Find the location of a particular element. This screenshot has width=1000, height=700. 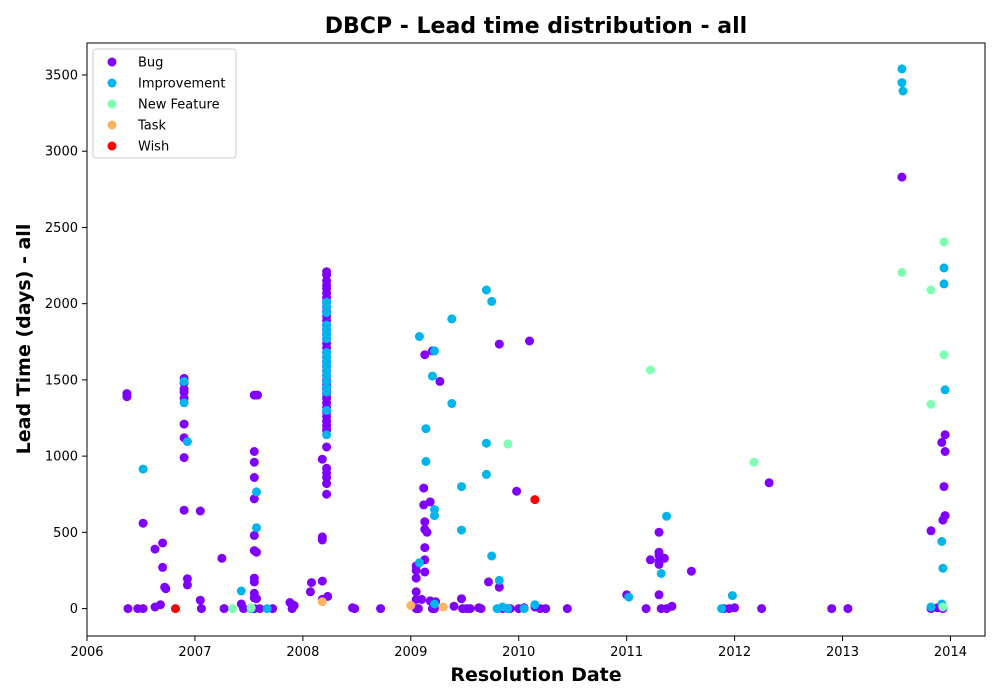

legend-marker-task is located at coordinates (112, 125).